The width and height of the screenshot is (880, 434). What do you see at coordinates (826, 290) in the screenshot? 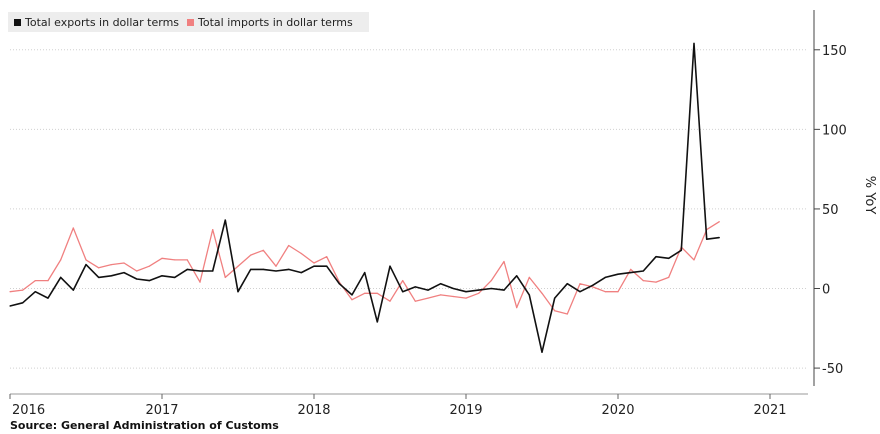
I see `y-tick-label: 0` at bounding box center [826, 290].